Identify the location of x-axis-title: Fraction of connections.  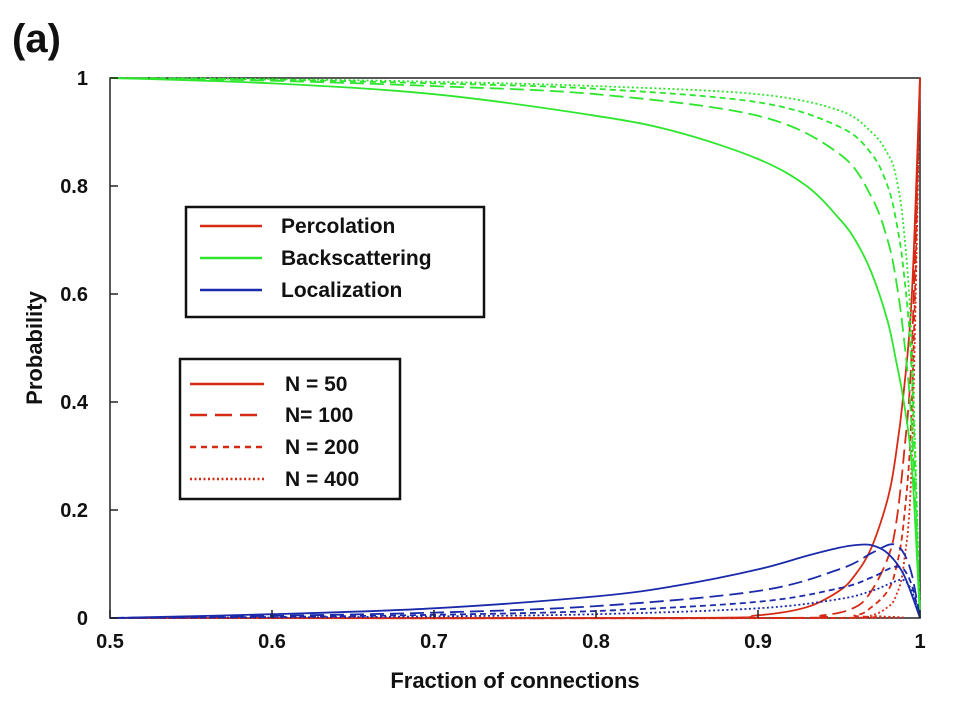
(514, 680).